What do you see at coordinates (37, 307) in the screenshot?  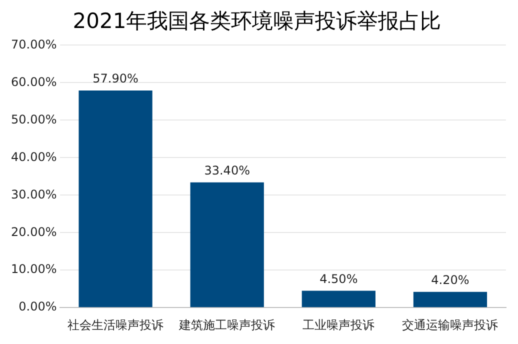 I see `y-tick-label: 0.00%` at bounding box center [37, 307].